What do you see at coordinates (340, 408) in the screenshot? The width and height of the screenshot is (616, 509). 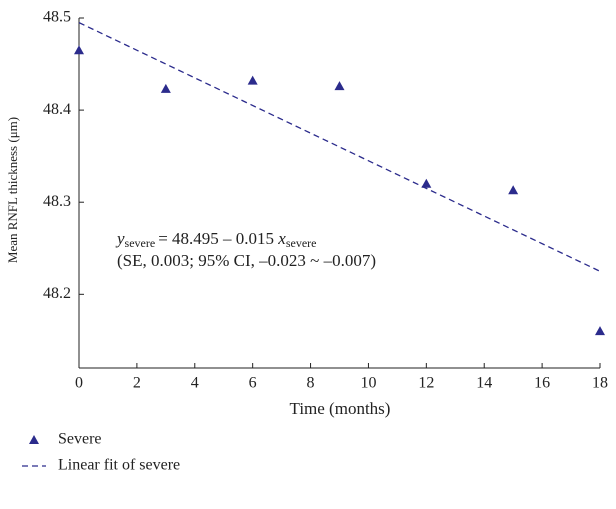 I see `x-axis-label: Time (months)` at bounding box center [340, 408].